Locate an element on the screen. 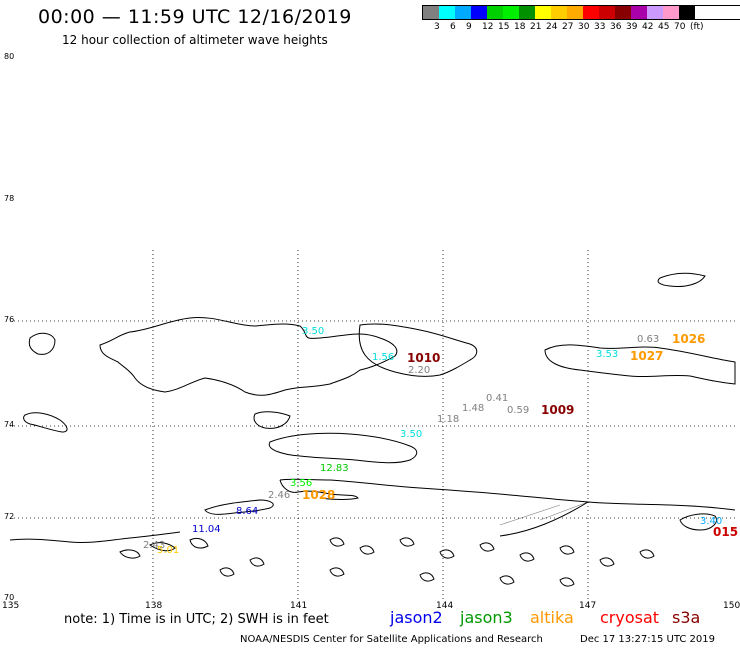  lon-label-150: 150 is located at coordinates (731, 606).